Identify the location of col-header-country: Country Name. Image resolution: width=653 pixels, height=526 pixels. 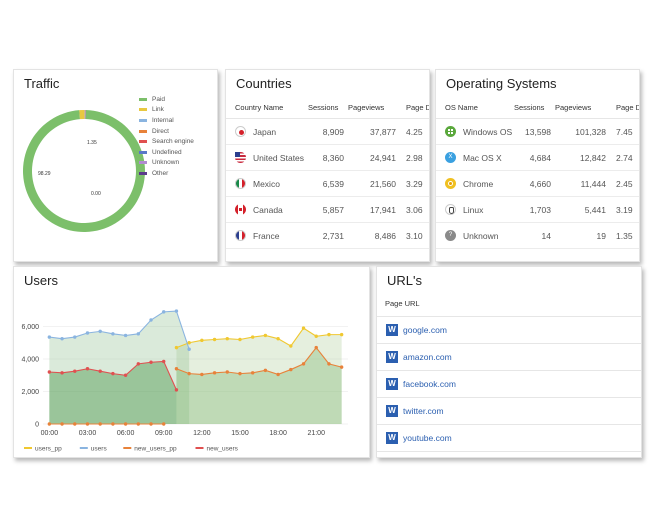
(267, 107).